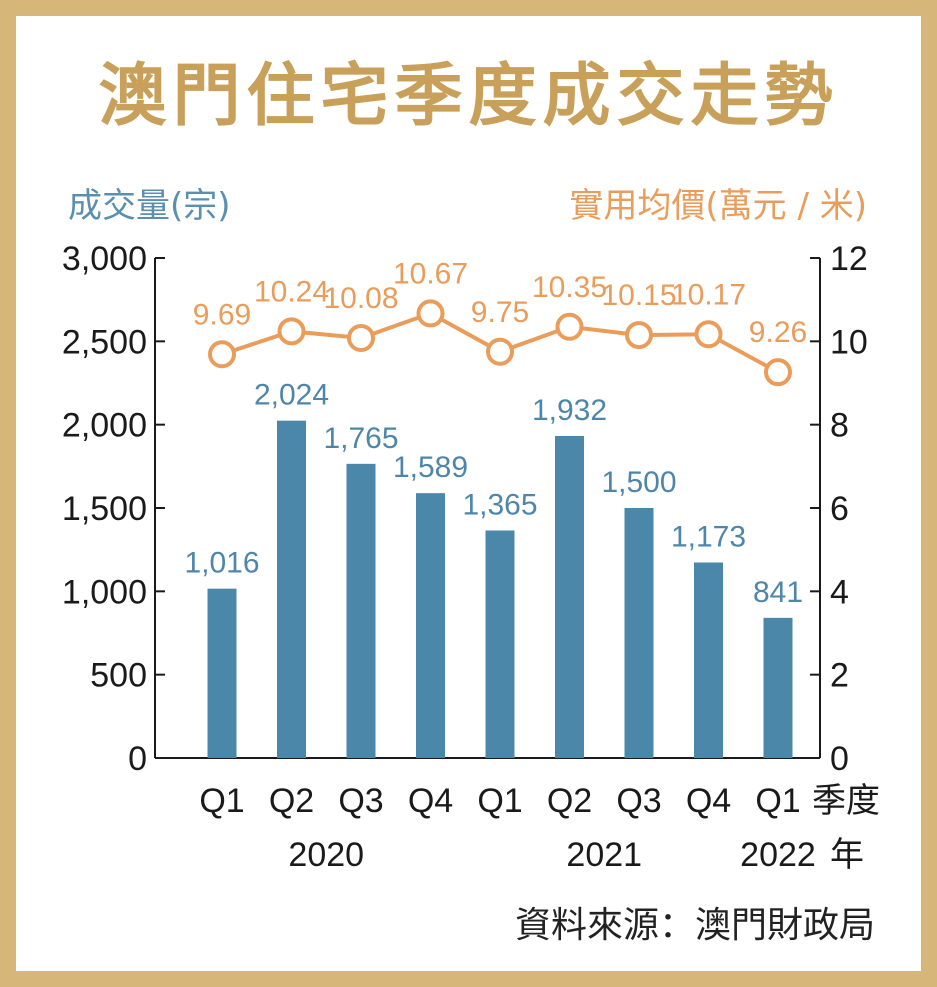 This screenshot has height=987, width=937. I want to click on left-tick-label: 500, so click(118, 676).